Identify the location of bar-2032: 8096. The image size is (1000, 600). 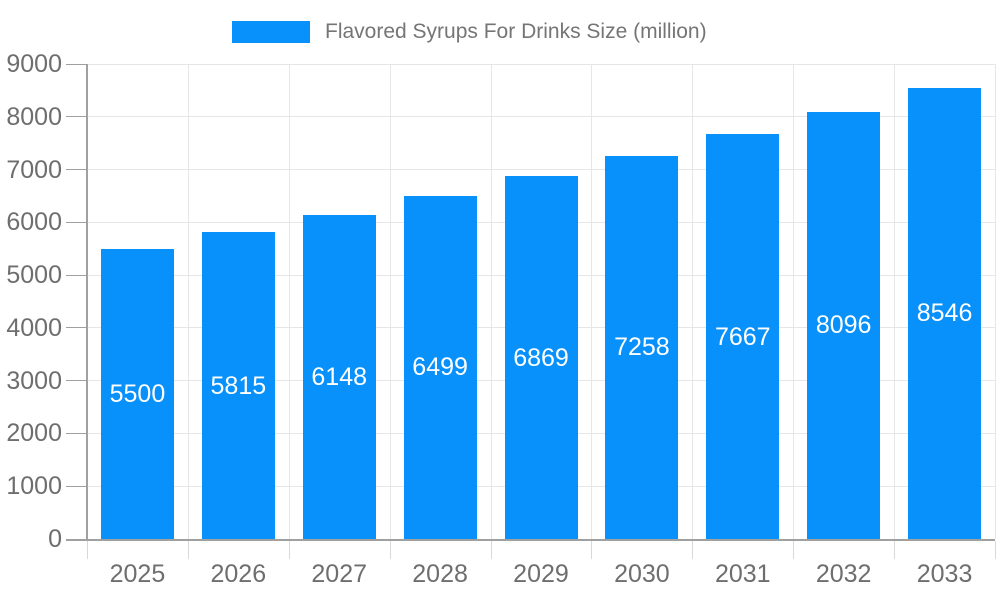
(844, 325).